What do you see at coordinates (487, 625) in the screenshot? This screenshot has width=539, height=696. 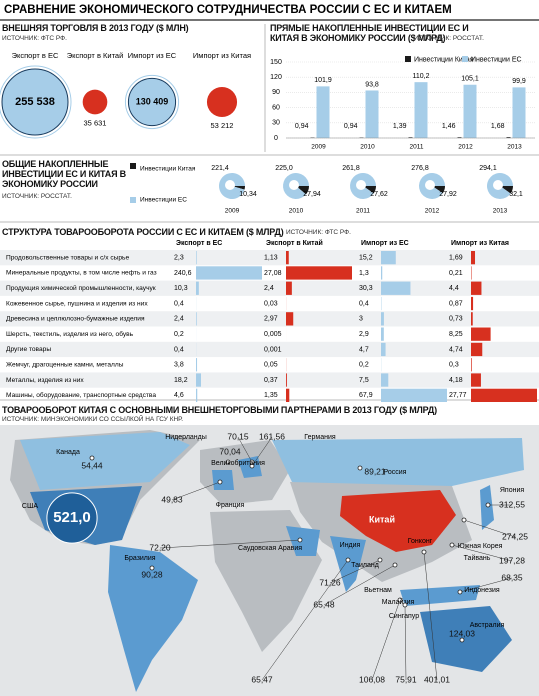 I see `place-label: Австралия` at bounding box center [487, 625].